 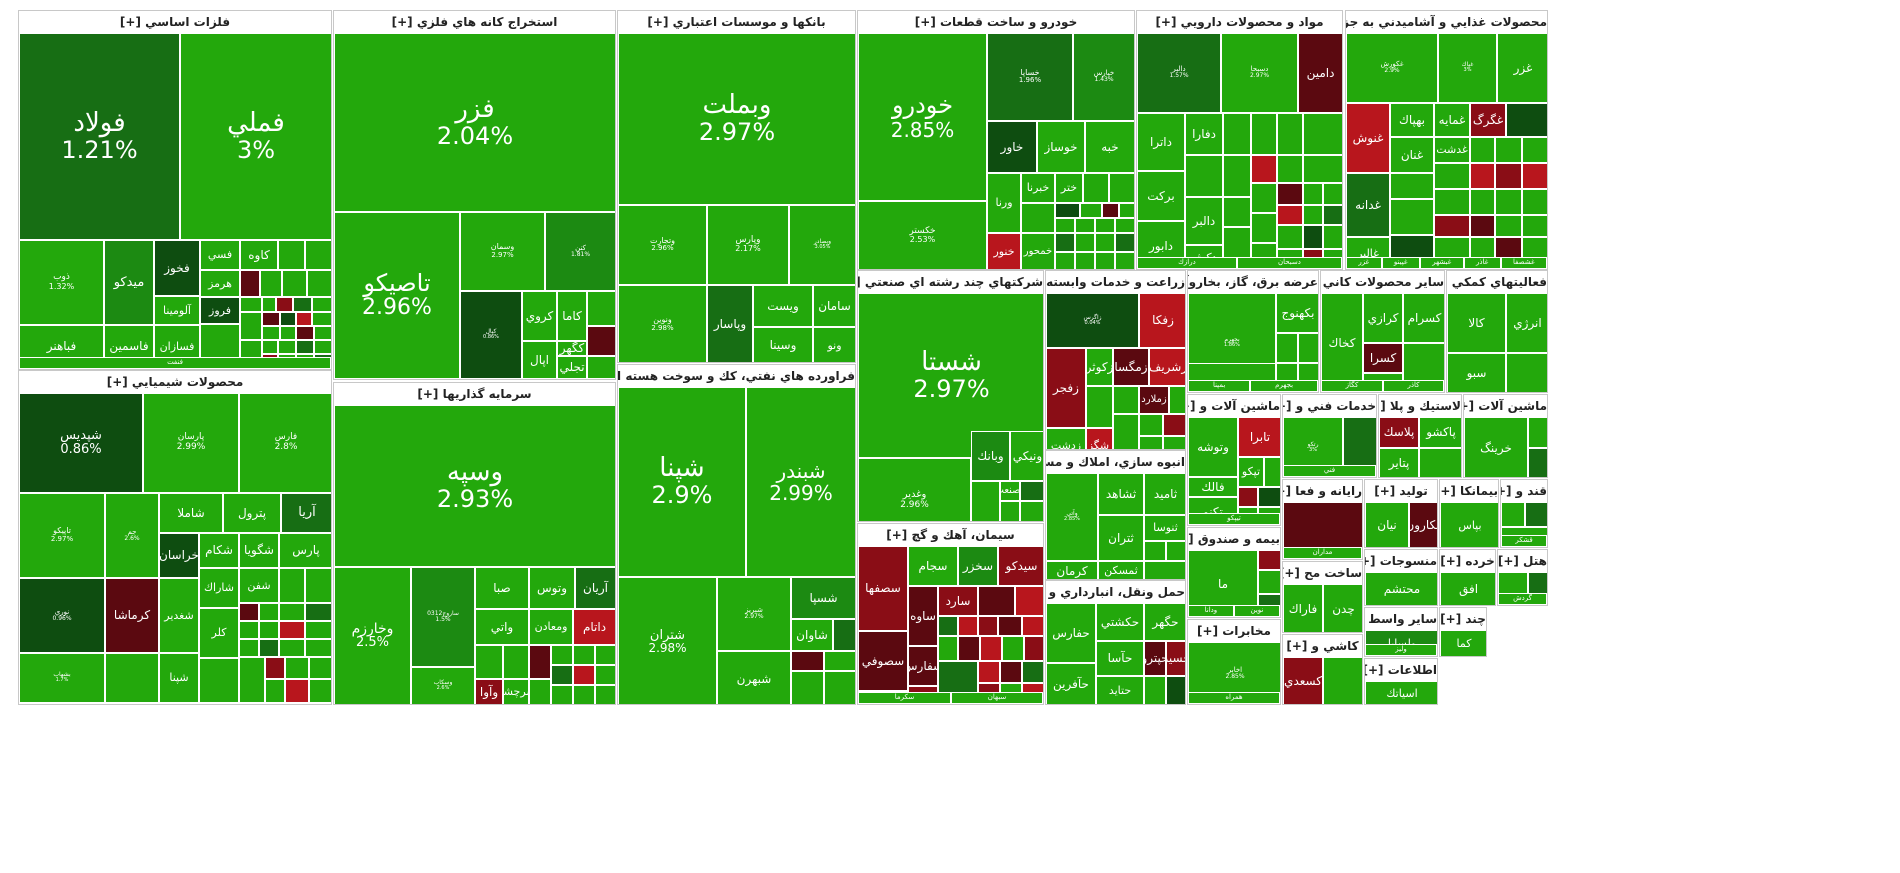 I want to click on stock-tile: كرازي, so click(x=1383, y=318).